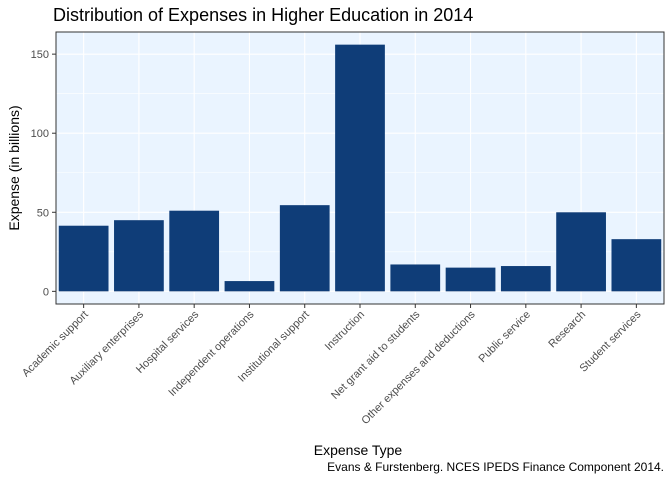  Describe the element at coordinates (376, 355) in the screenshot. I see `x-tick-label: Net grant aid to students` at that location.